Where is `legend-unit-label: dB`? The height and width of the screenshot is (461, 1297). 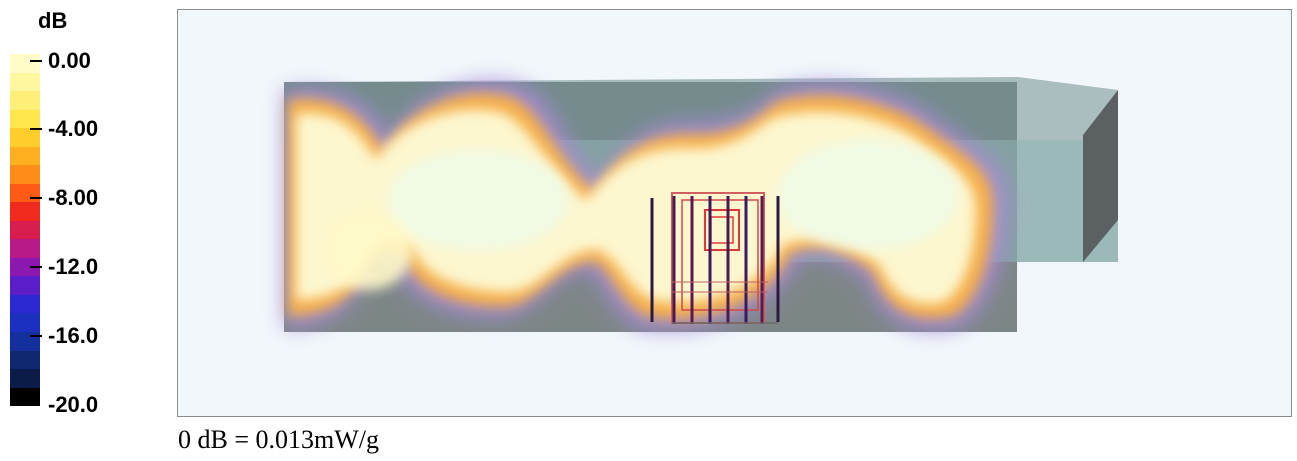 legend-unit-label: dB is located at coordinates (53, 20).